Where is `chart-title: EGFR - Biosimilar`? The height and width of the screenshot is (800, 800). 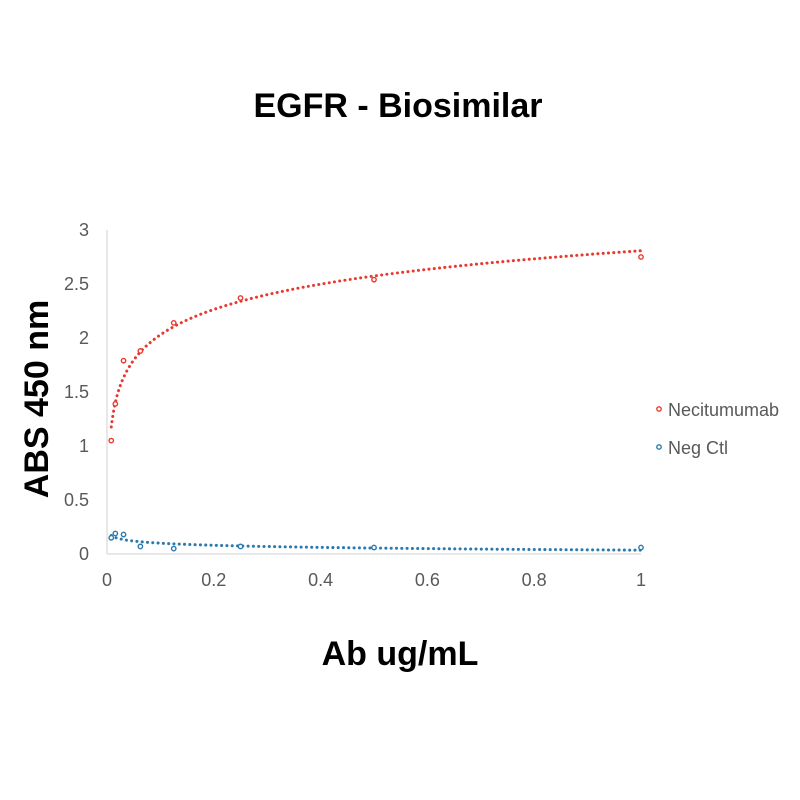
chart-title: EGFR - Biosimilar is located at coordinates (397, 106).